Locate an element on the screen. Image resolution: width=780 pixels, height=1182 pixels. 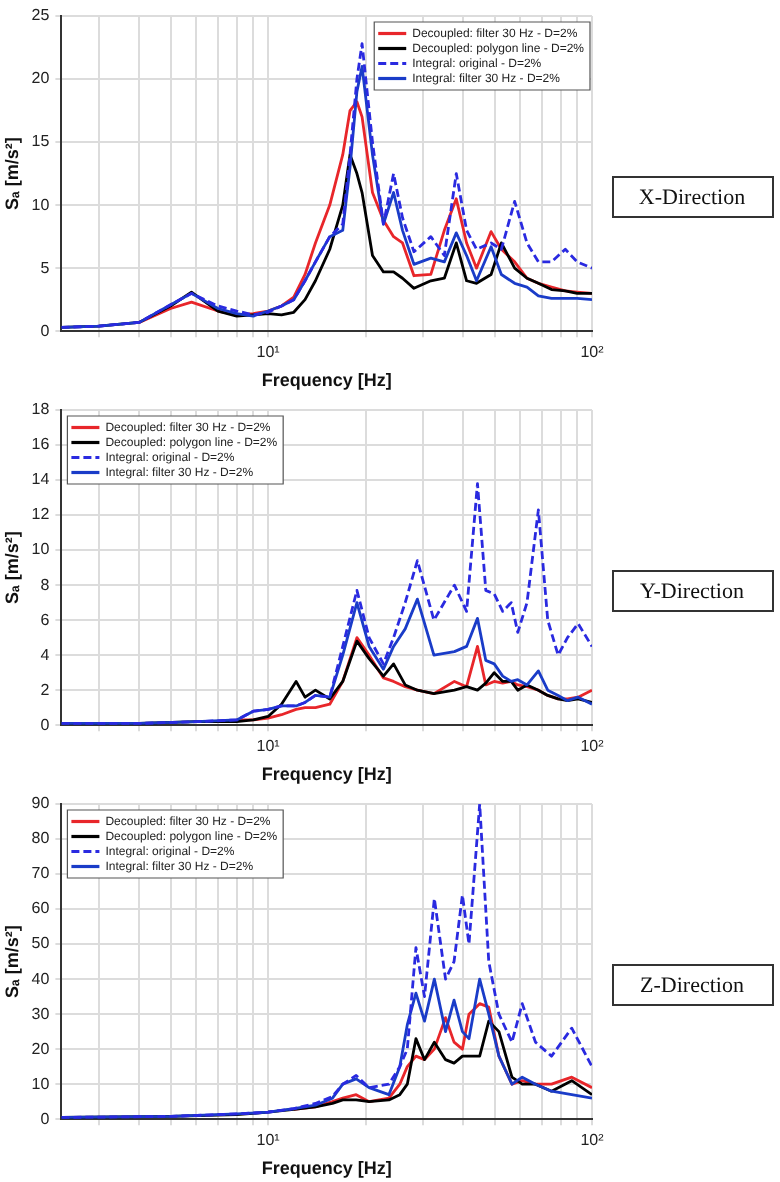
y-tick-label: 12 is located at coordinates (41, 514).